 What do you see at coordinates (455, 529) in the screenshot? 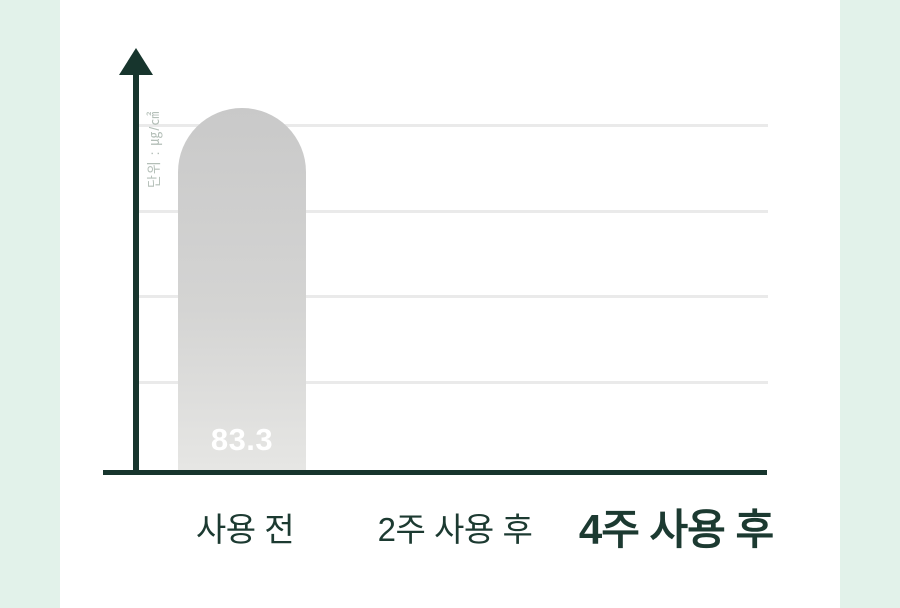
I see `tick-label-after-2-weeks: 2주 사용 후` at bounding box center [455, 529].